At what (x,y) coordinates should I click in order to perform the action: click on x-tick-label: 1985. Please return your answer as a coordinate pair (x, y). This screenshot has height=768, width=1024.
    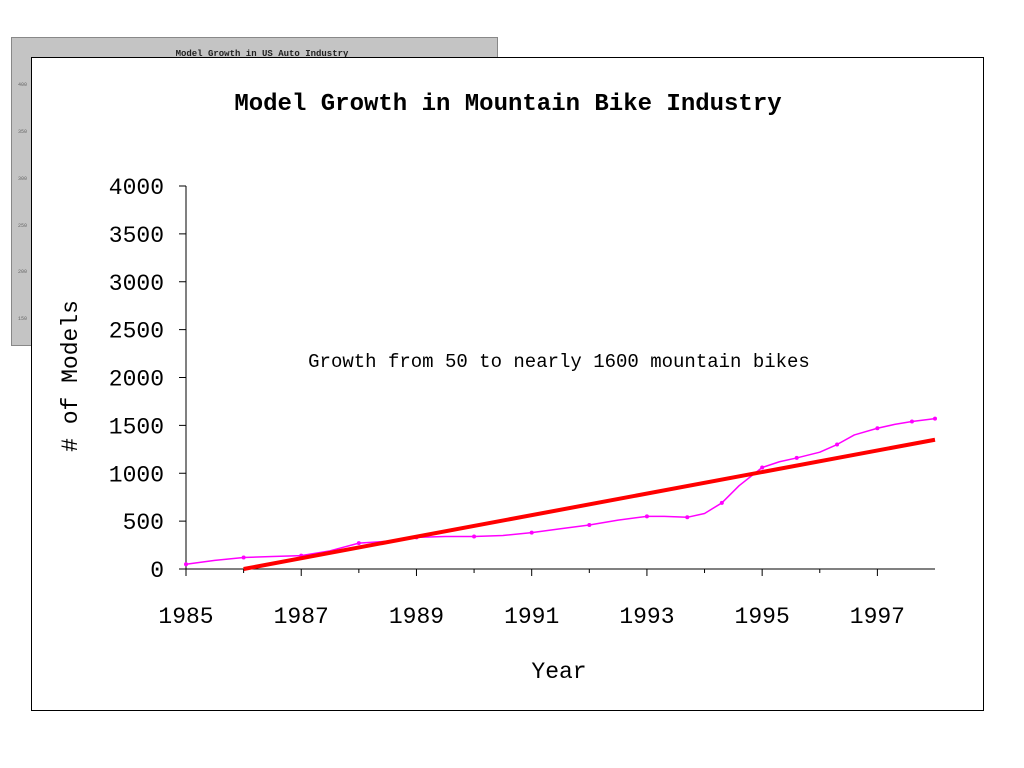
    Looking at the image, I should click on (185, 617).